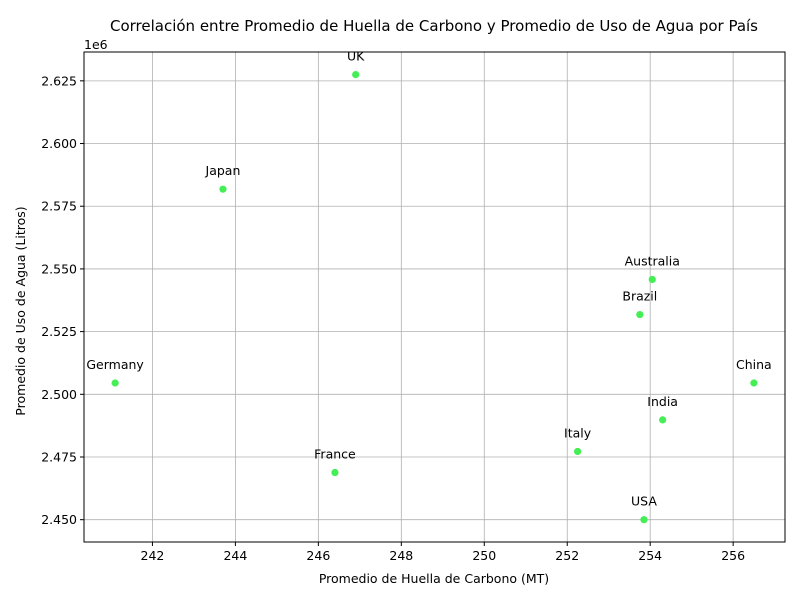 Image resolution: width=800 pixels, height=600 pixels. Describe the element at coordinates (644, 501) in the screenshot. I see `data-point-label: USA` at that location.